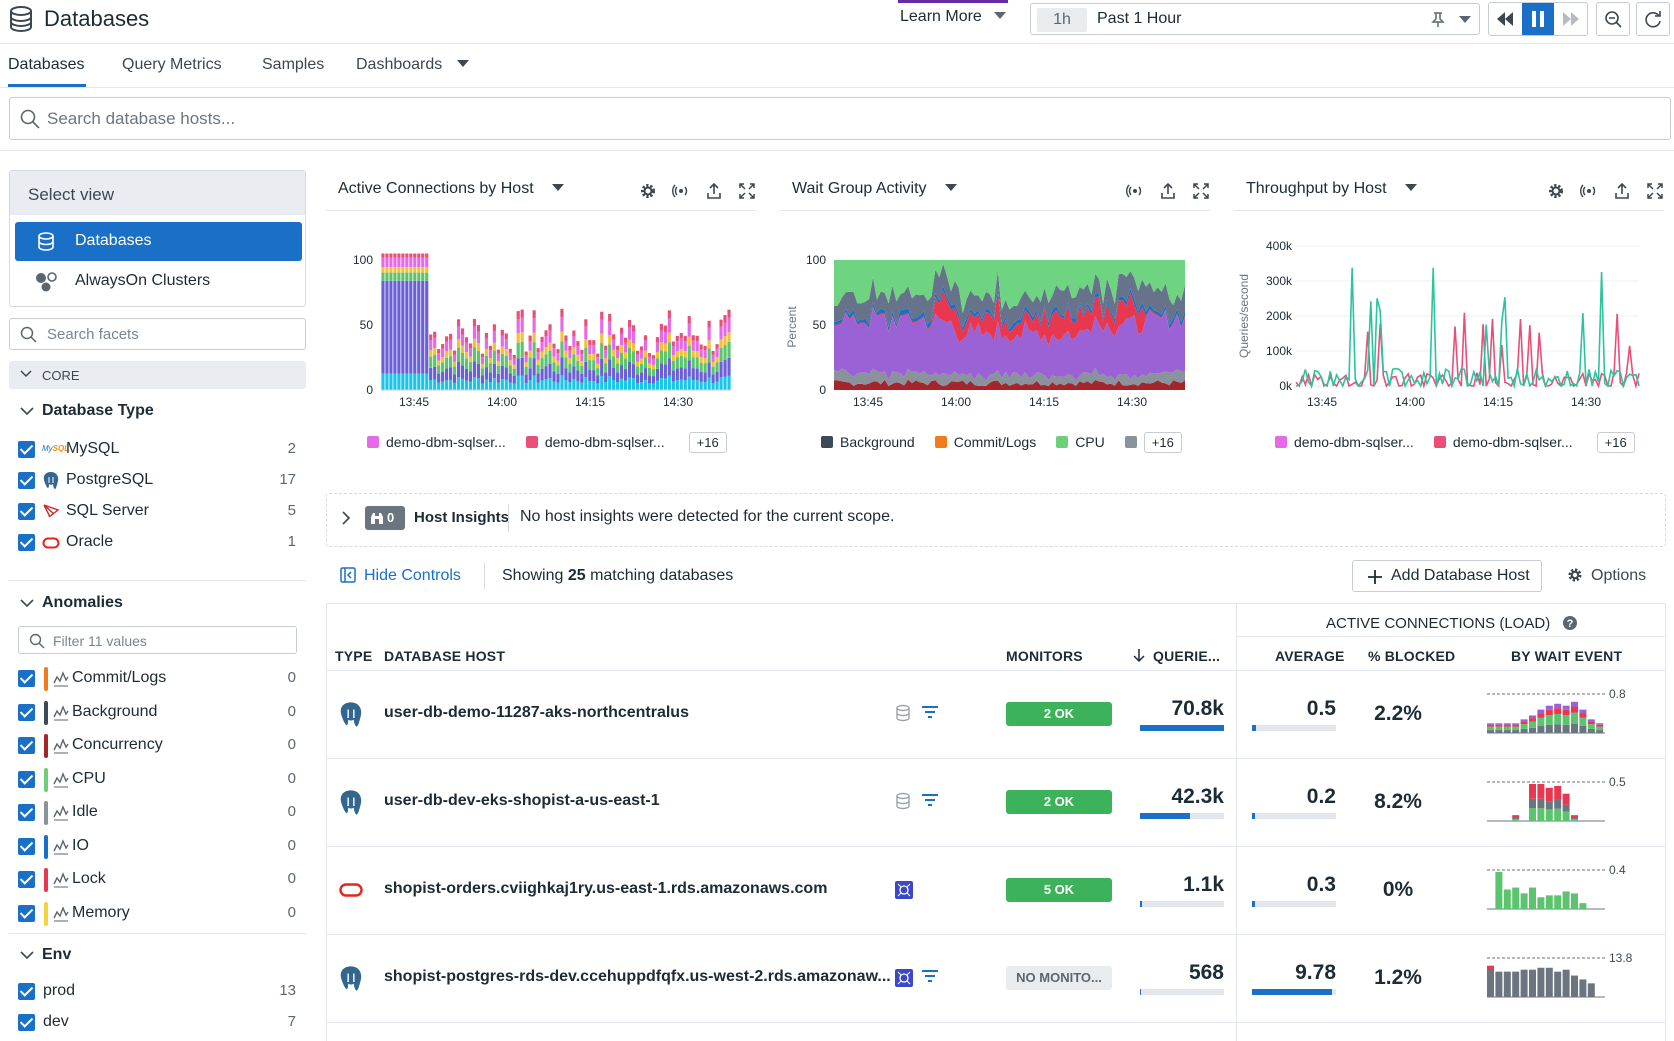 The image size is (1674, 1041). I want to click on facet-anomaly-idle: Idle 0, so click(162, 813).